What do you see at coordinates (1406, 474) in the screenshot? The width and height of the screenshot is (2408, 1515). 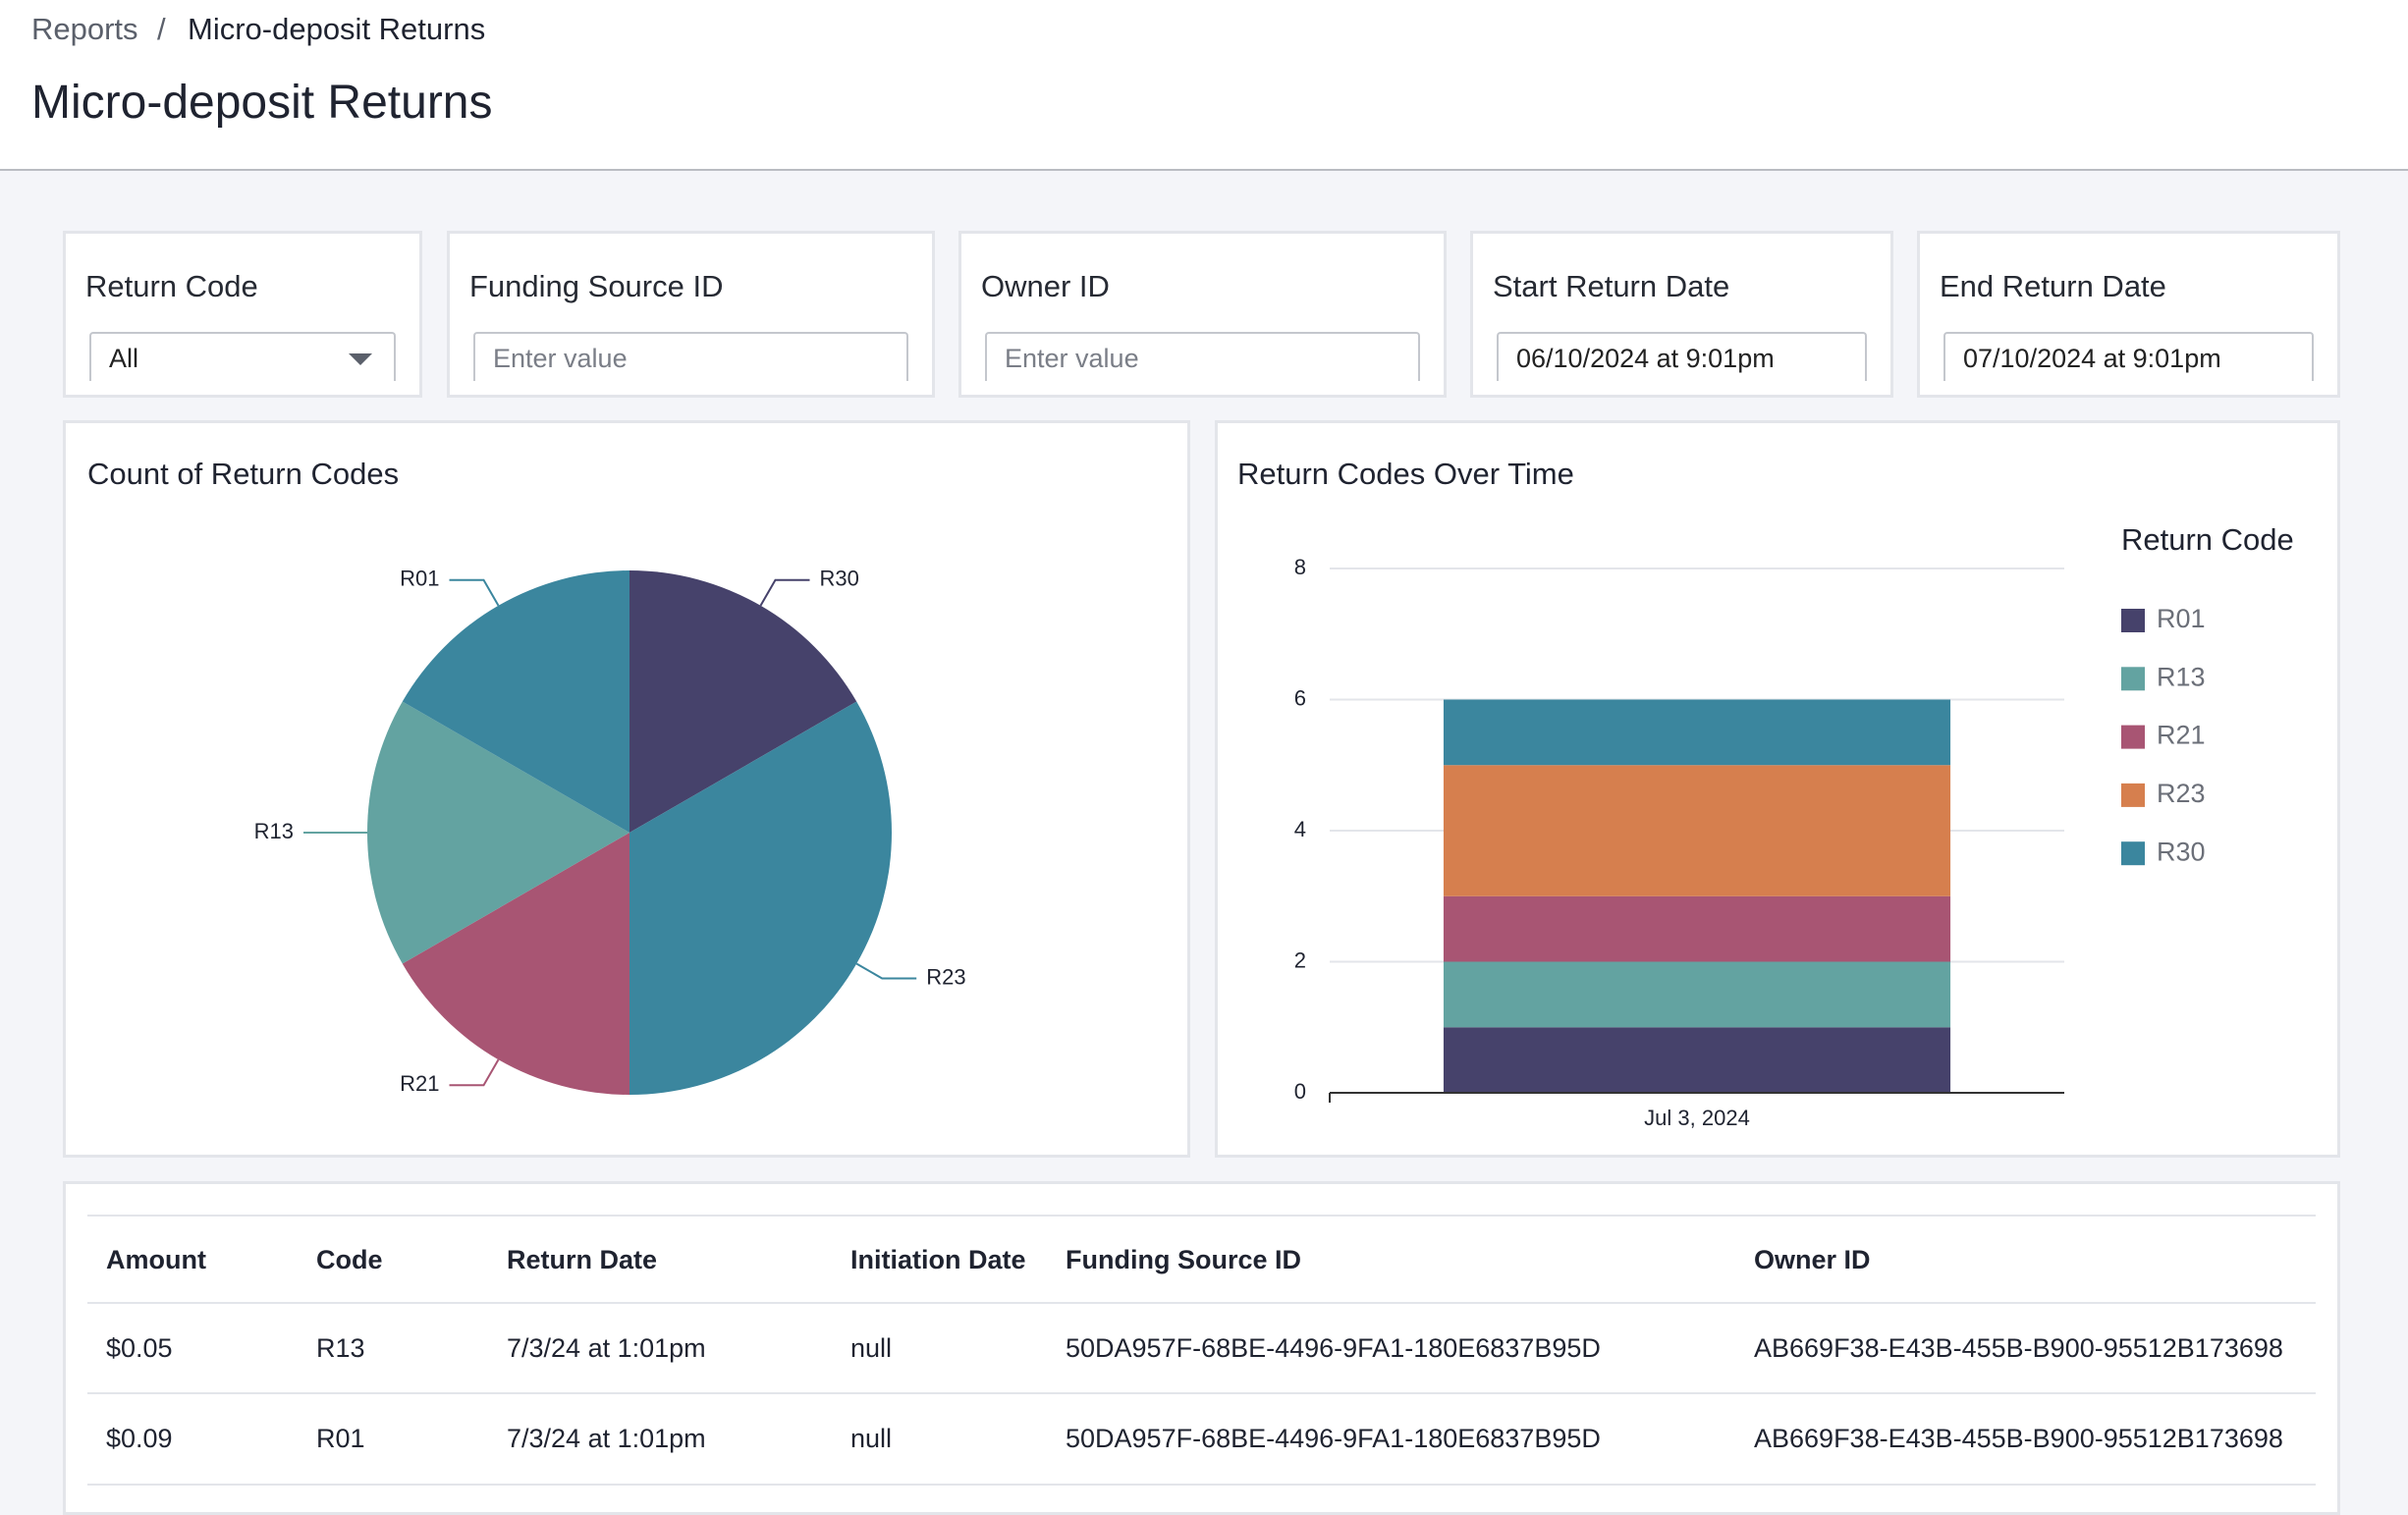 I see `chart-title: Return Codes Over Time` at bounding box center [1406, 474].